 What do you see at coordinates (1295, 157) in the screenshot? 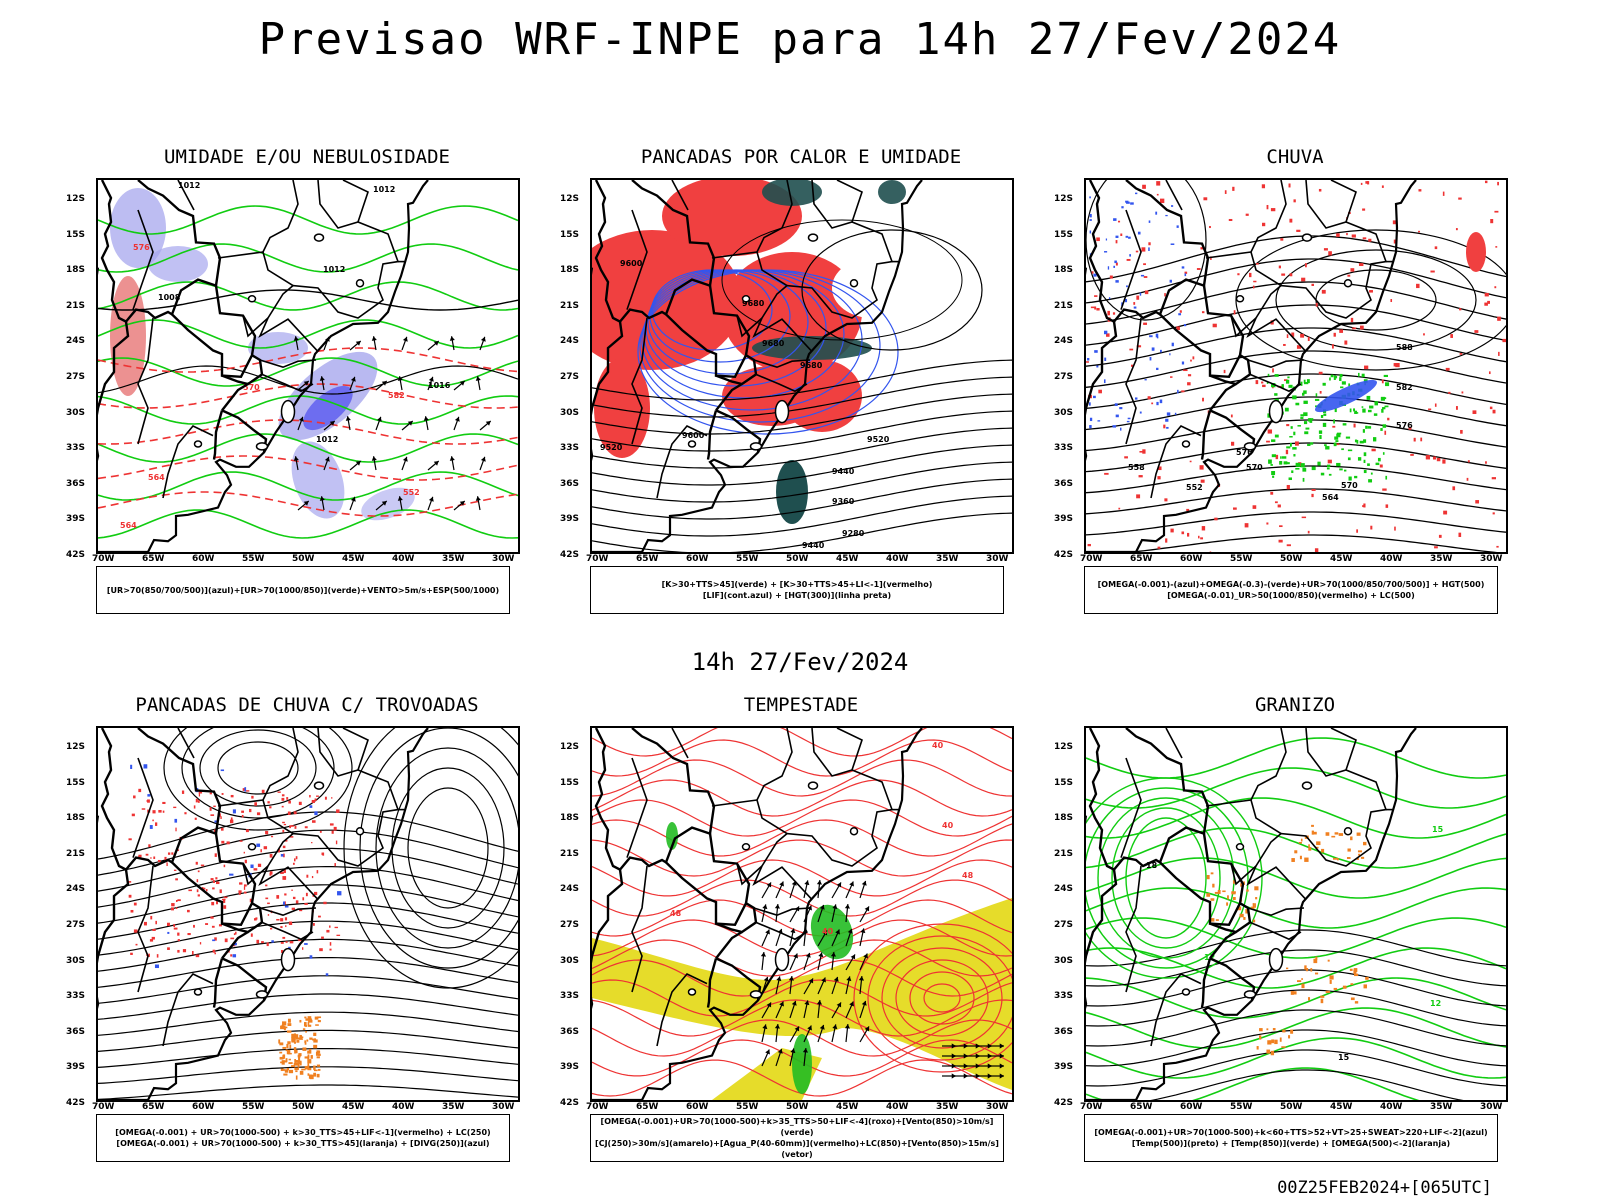
I see `panel-title: CHUVA` at bounding box center [1295, 157].